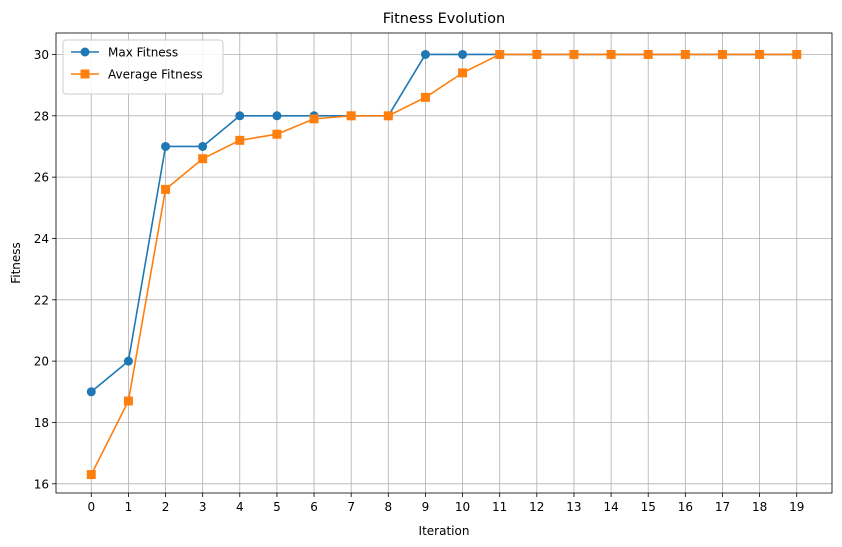  Describe the element at coordinates (41, 484) in the screenshot. I see `y-tick-label: 16` at that location.